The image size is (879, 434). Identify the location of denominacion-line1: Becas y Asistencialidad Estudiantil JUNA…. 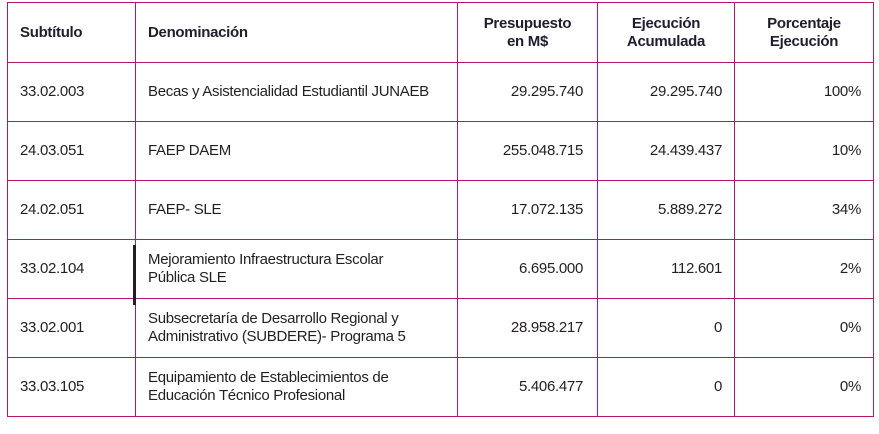
(288, 91).